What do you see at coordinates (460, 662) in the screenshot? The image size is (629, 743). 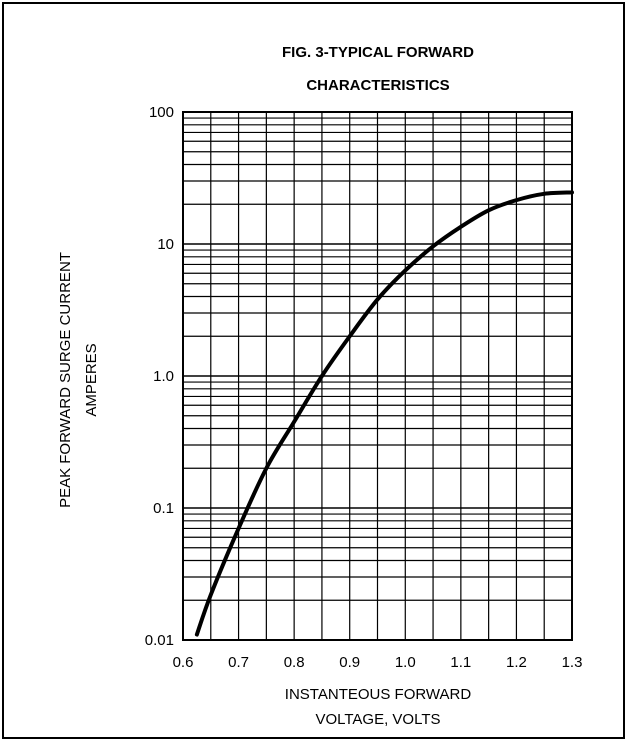 I see `x-tick-label: 1.1` at bounding box center [460, 662].